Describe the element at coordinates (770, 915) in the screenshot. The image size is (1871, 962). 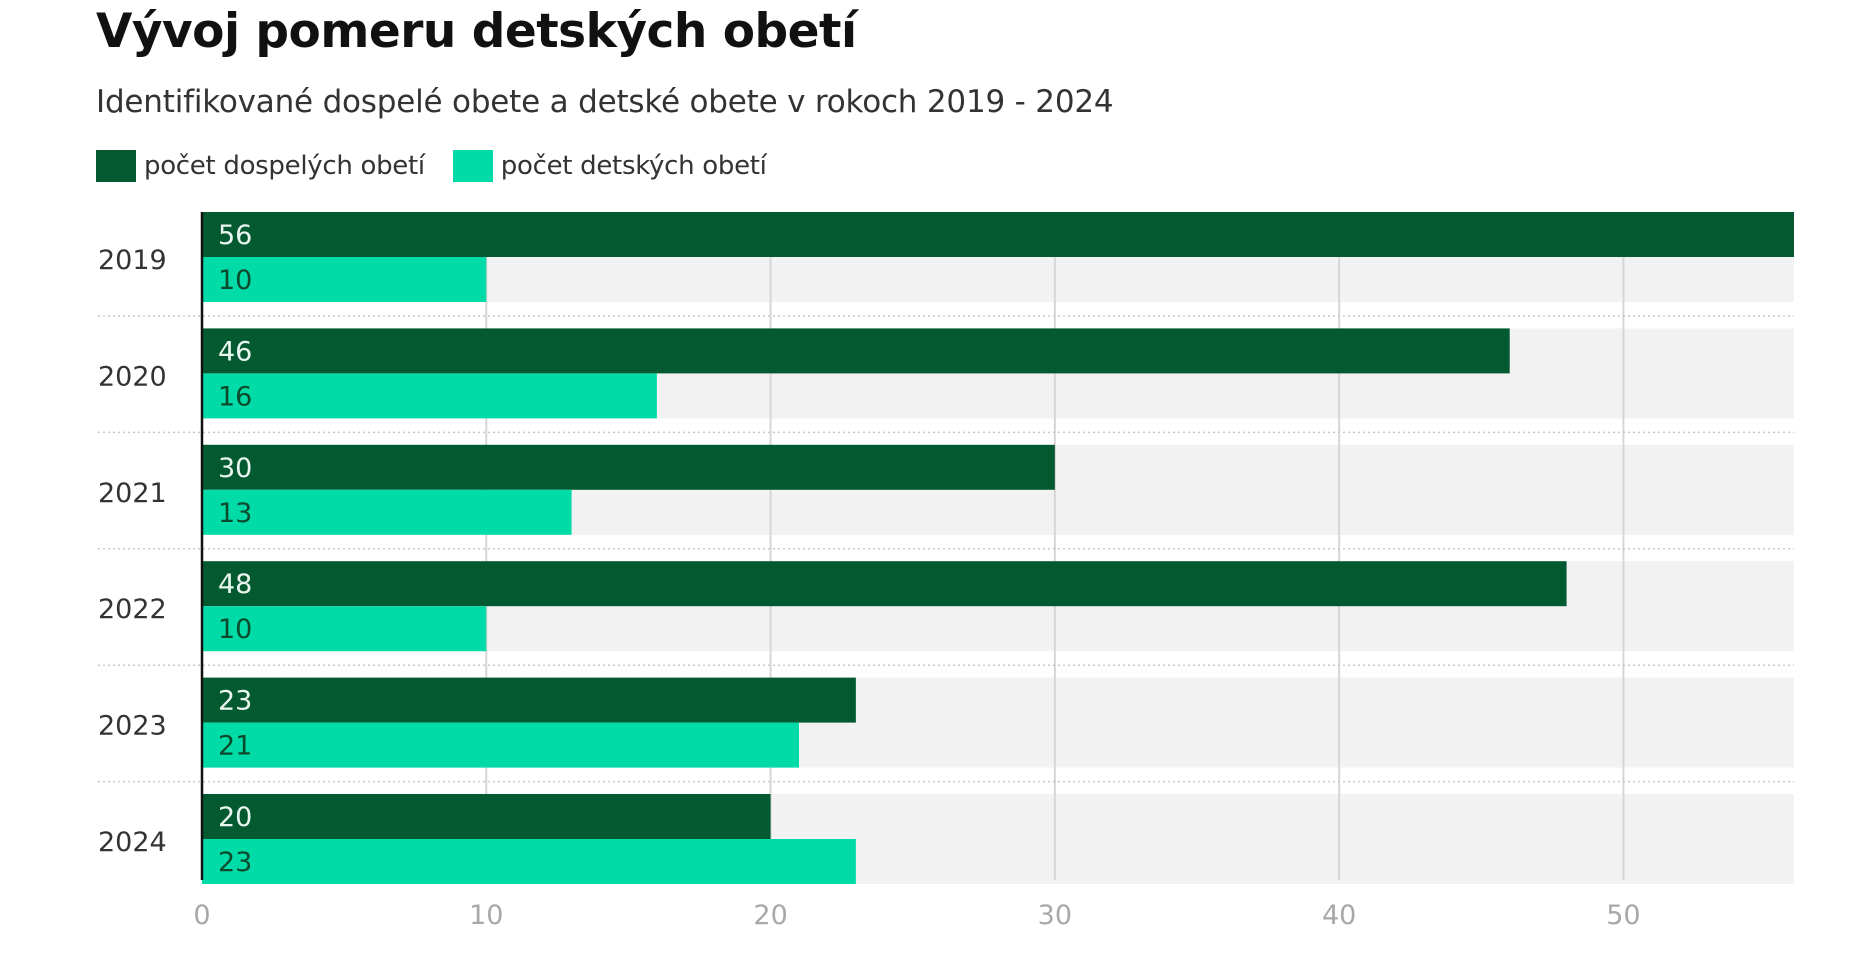
I see `x-tick-label: 20` at that location.